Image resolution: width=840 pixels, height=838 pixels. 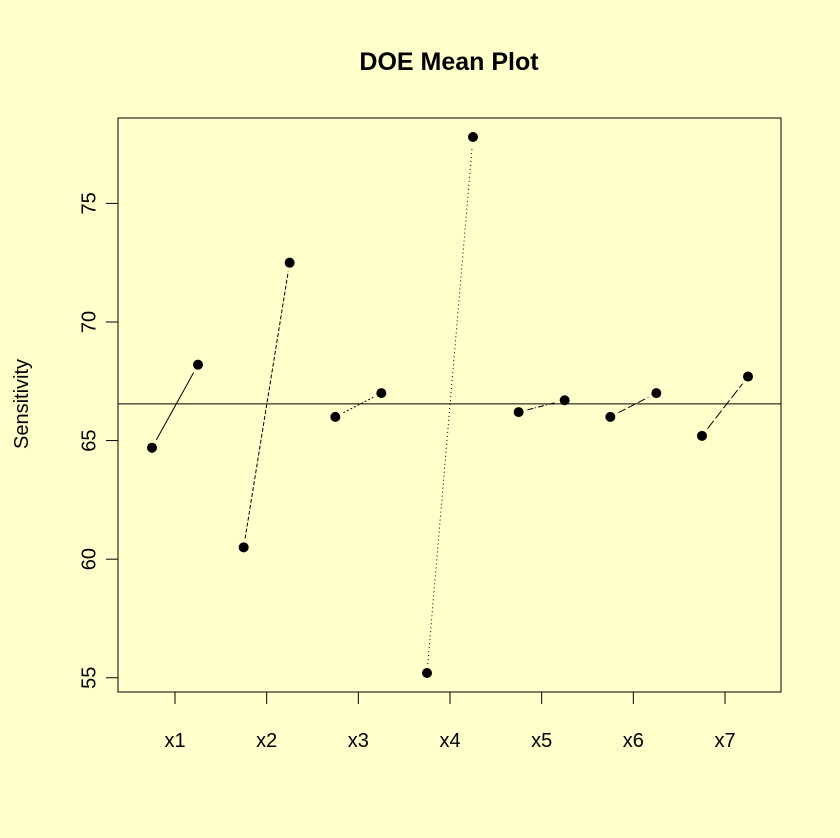 What do you see at coordinates (22, 404) in the screenshot?
I see `y-axis-label: Sensitivity` at bounding box center [22, 404].